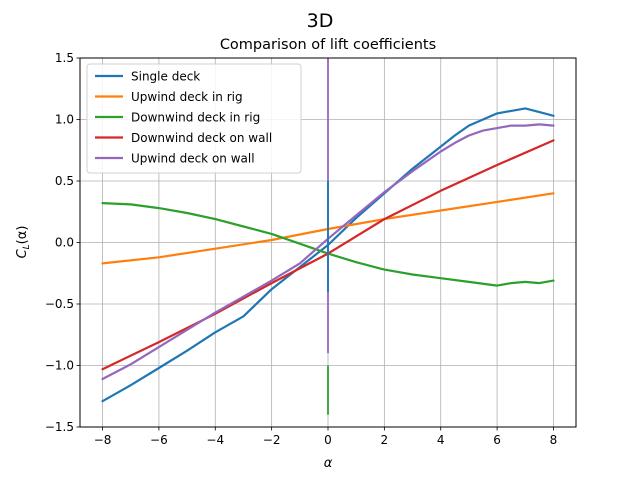 This screenshot has width=640, height=480. I want to click on y-tick-label: −1.0, so click(59, 366).